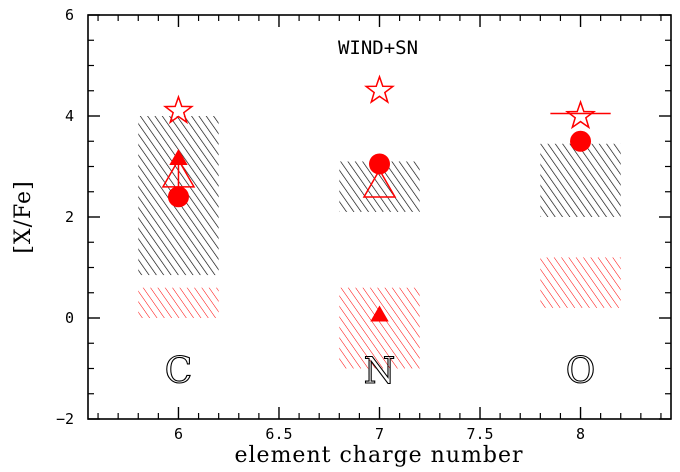 Image resolution: width=680 pixels, height=472 pixels. I want to click on x-tick-label-1: 6.5, so click(278, 434).